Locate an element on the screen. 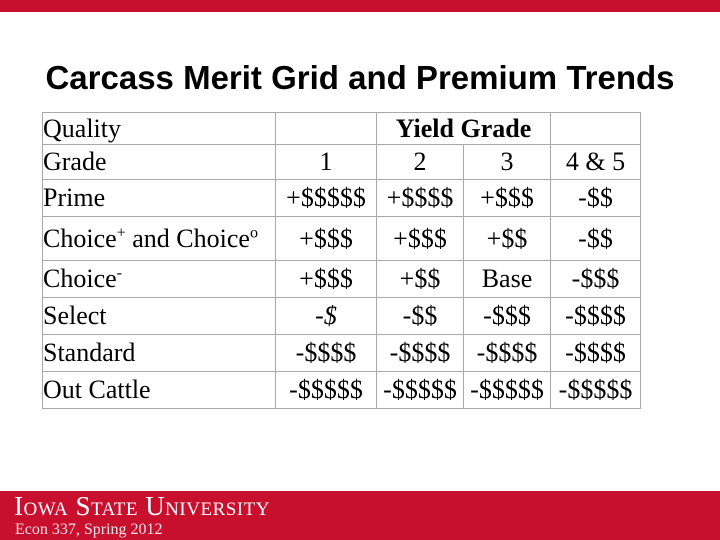  table-row: Prime +$$$$$ +$$$$ +$$$ -$$ is located at coordinates (341, 198).